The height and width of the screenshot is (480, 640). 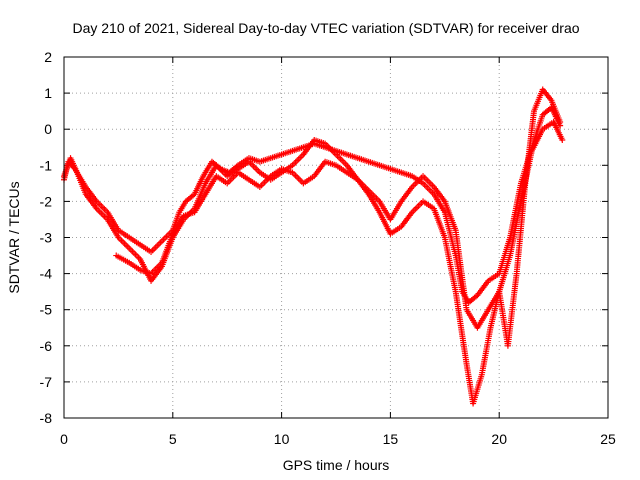 What do you see at coordinates (46, 418) in the screenshot?
I see `y-tick-label: -8` at bounding box center [46, 418].